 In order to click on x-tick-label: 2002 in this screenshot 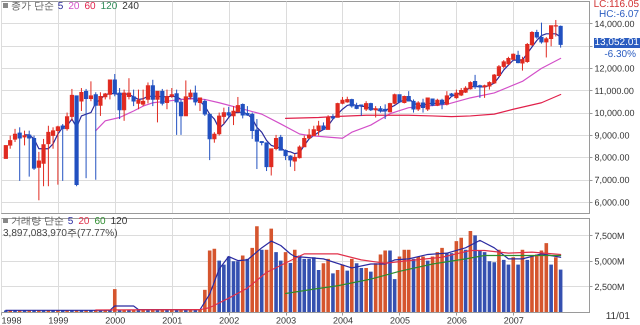, I will do `click(229, 320)`.